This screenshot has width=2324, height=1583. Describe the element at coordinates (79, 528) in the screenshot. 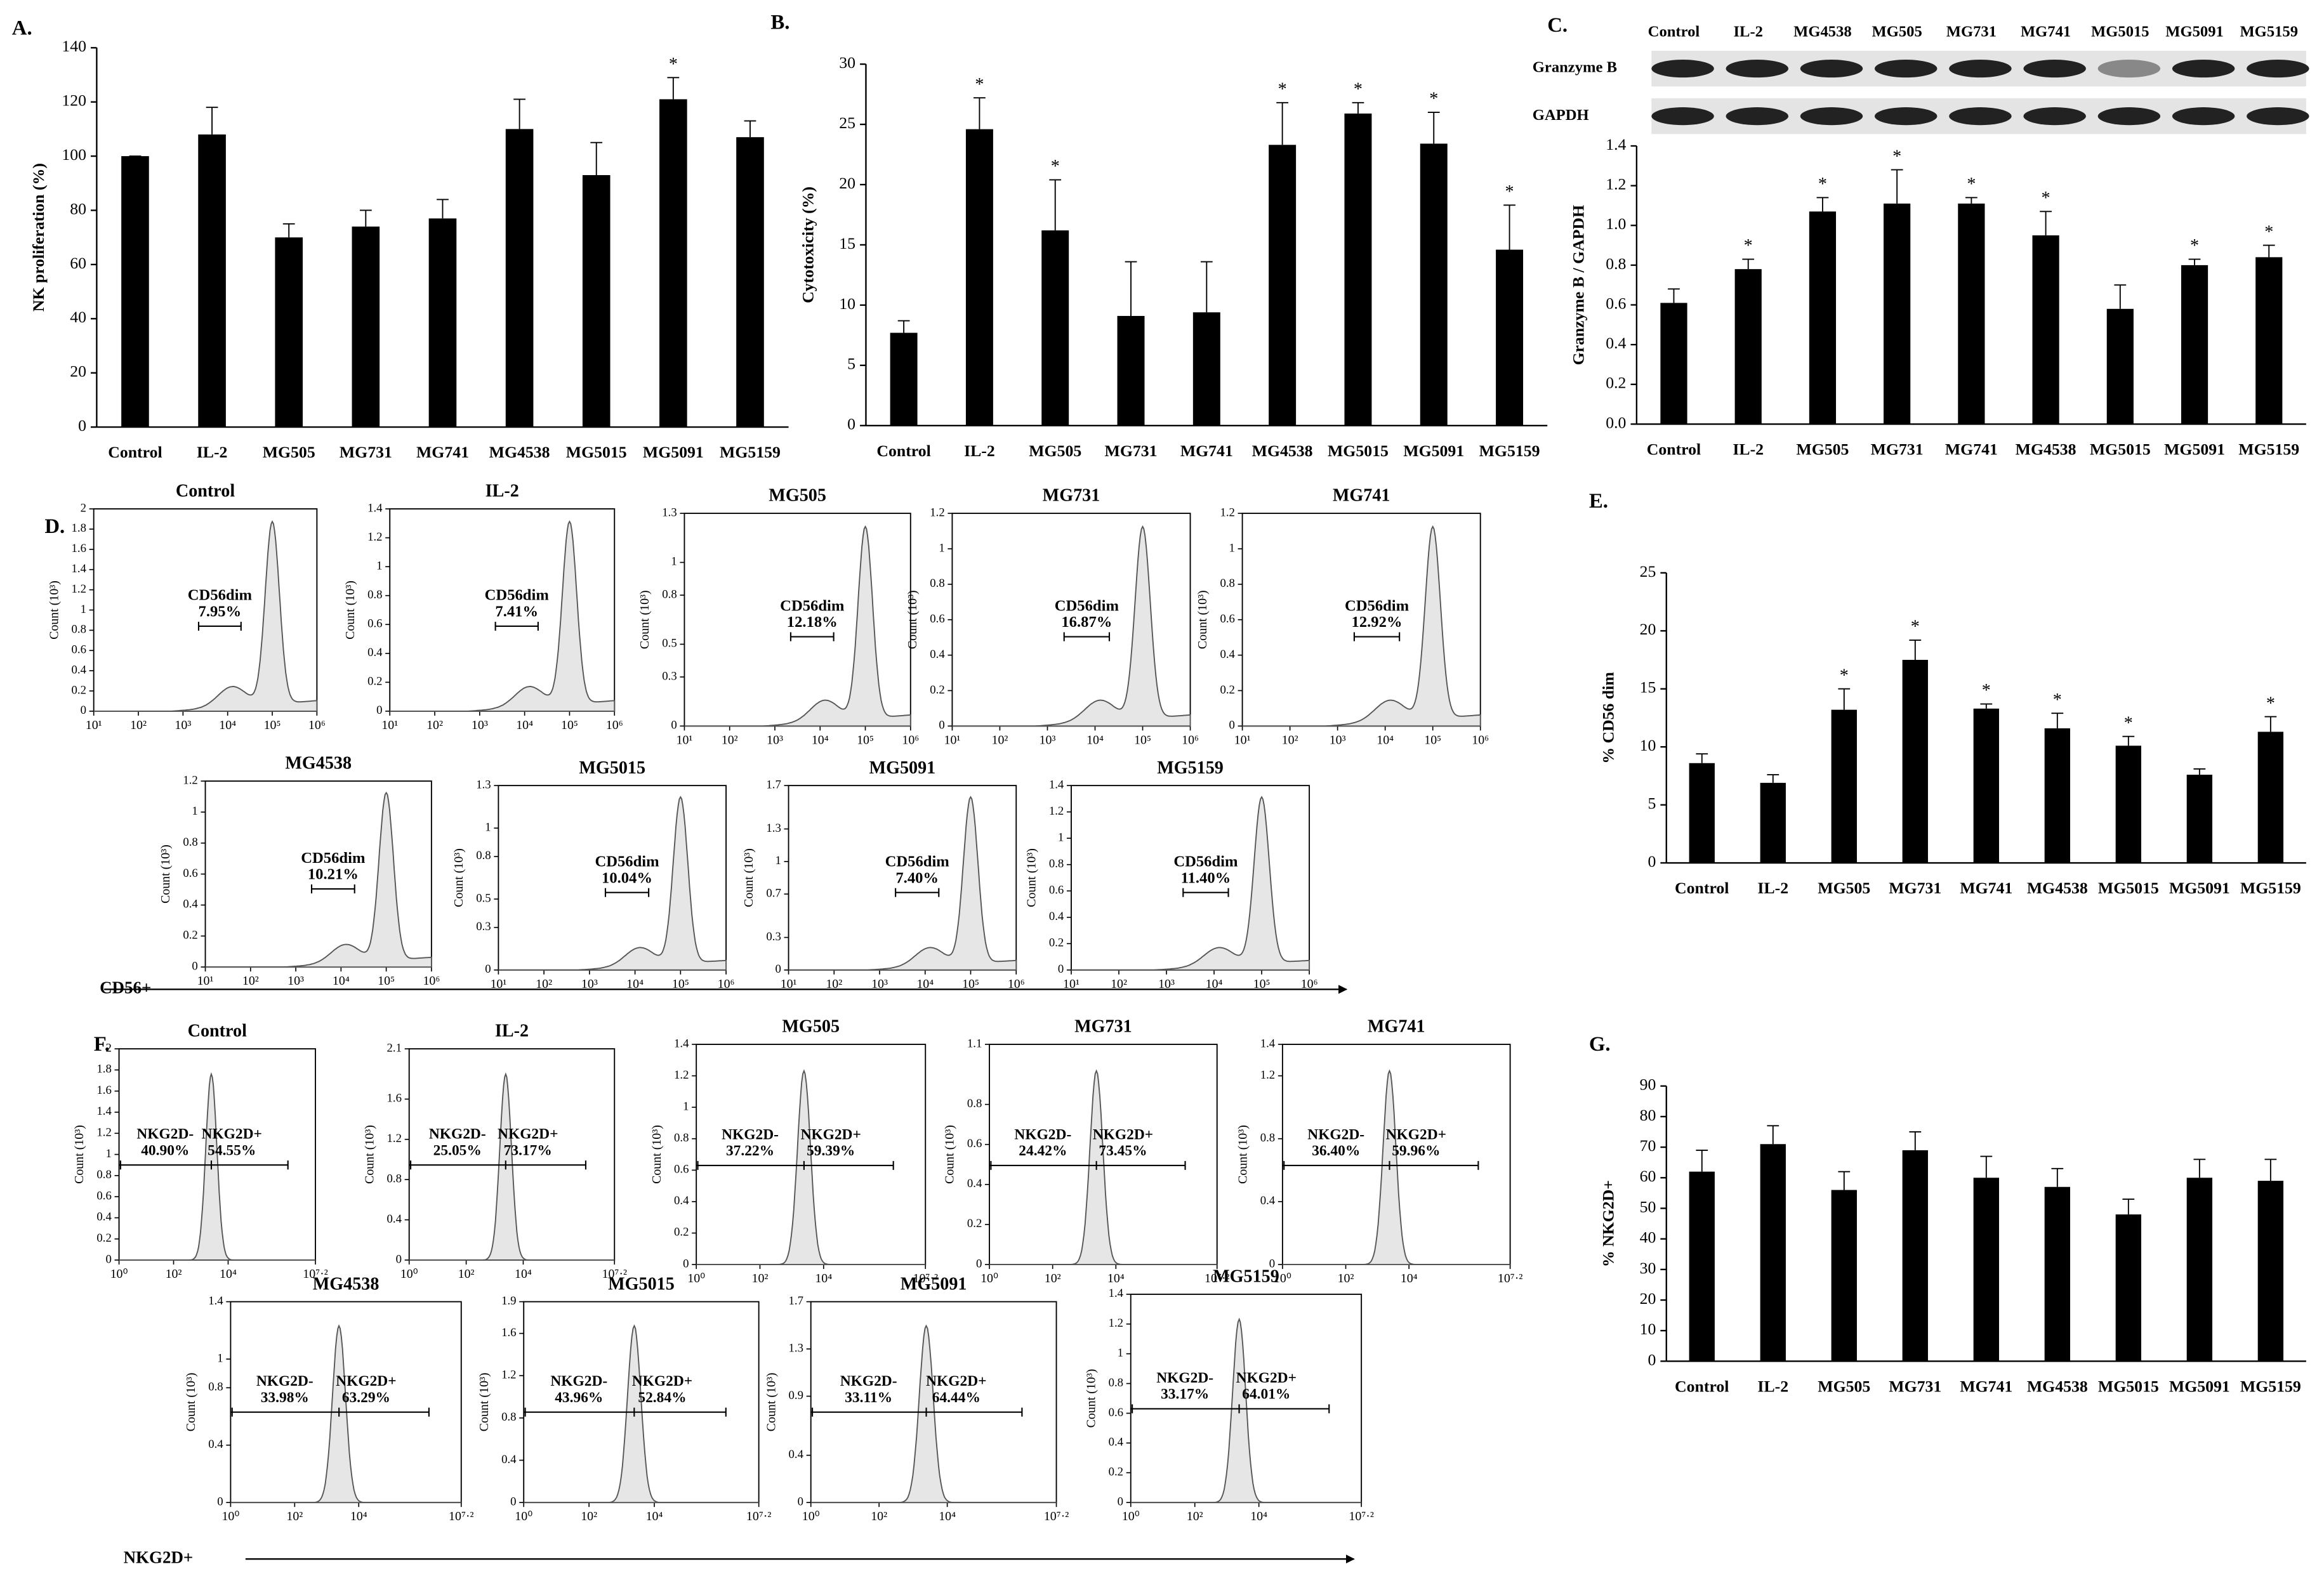

I see `y-tick-label: 1.8` at that location.